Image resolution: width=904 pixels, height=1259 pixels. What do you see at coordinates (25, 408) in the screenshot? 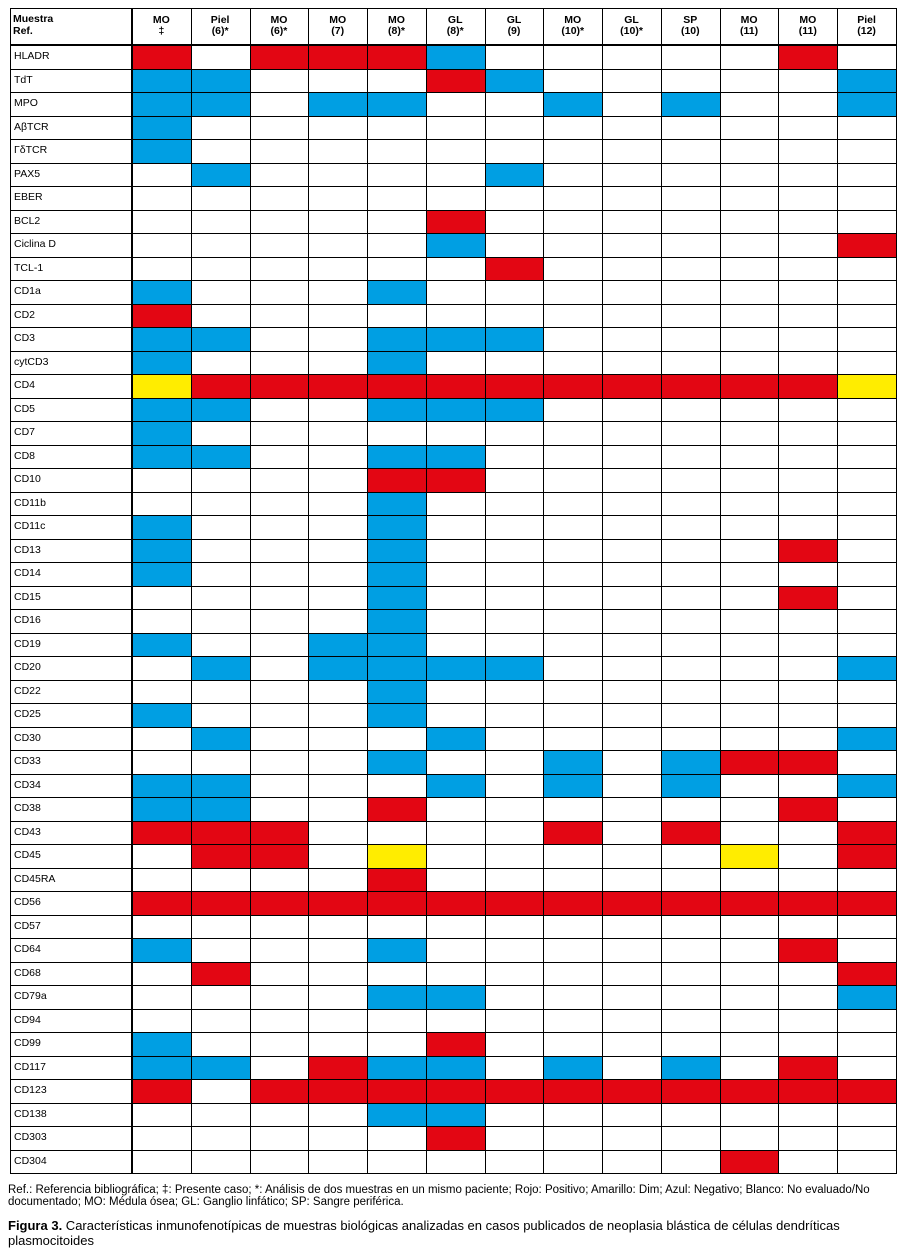
I see `marker-label: CD5` at bounding box center [25, 408].